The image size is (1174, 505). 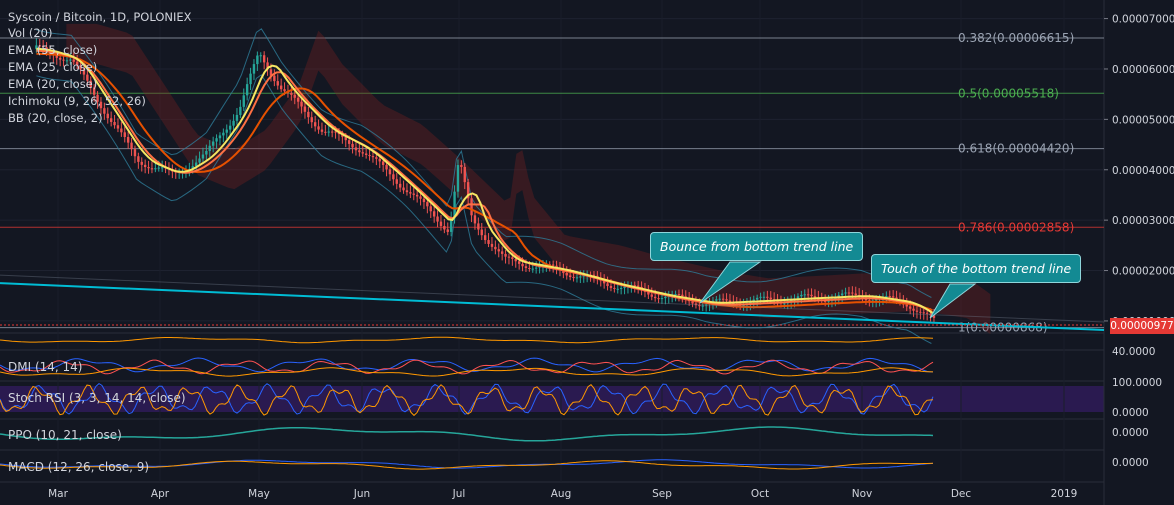 I want to click on fib-level-label: 0.5(0.00005518), so click(x=1008, y=93).